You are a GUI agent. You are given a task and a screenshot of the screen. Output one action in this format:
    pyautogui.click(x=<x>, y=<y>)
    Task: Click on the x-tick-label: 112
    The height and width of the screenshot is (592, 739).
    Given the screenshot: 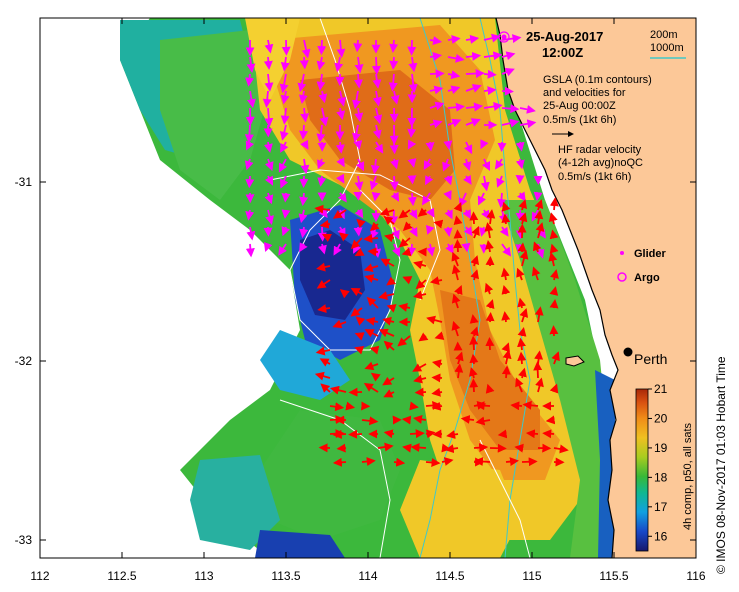 What is the action you would take?
    pyautogui.click(x=39, y=576)
    